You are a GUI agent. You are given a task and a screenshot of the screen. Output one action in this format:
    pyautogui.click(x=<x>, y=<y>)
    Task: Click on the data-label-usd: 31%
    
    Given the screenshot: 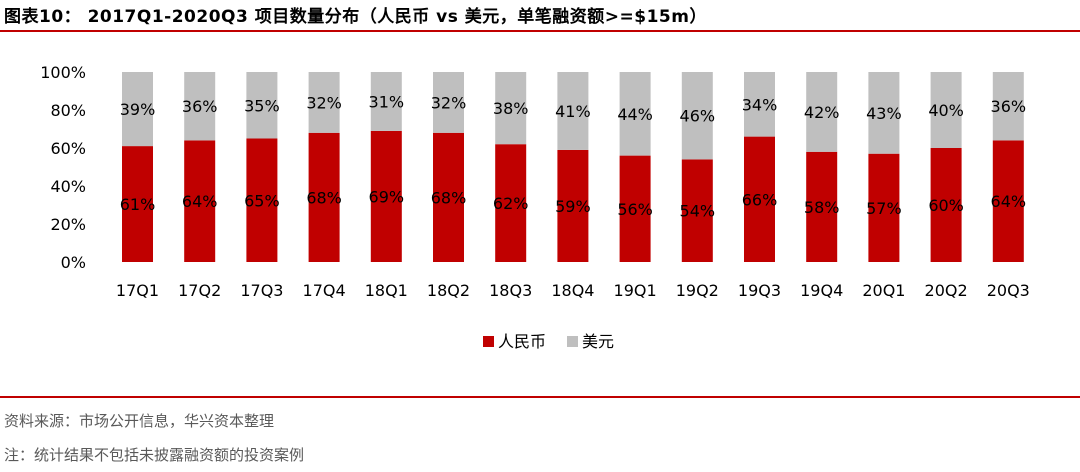 What is the action you would take?
    pyautogui.click(x=387, y=101)
    